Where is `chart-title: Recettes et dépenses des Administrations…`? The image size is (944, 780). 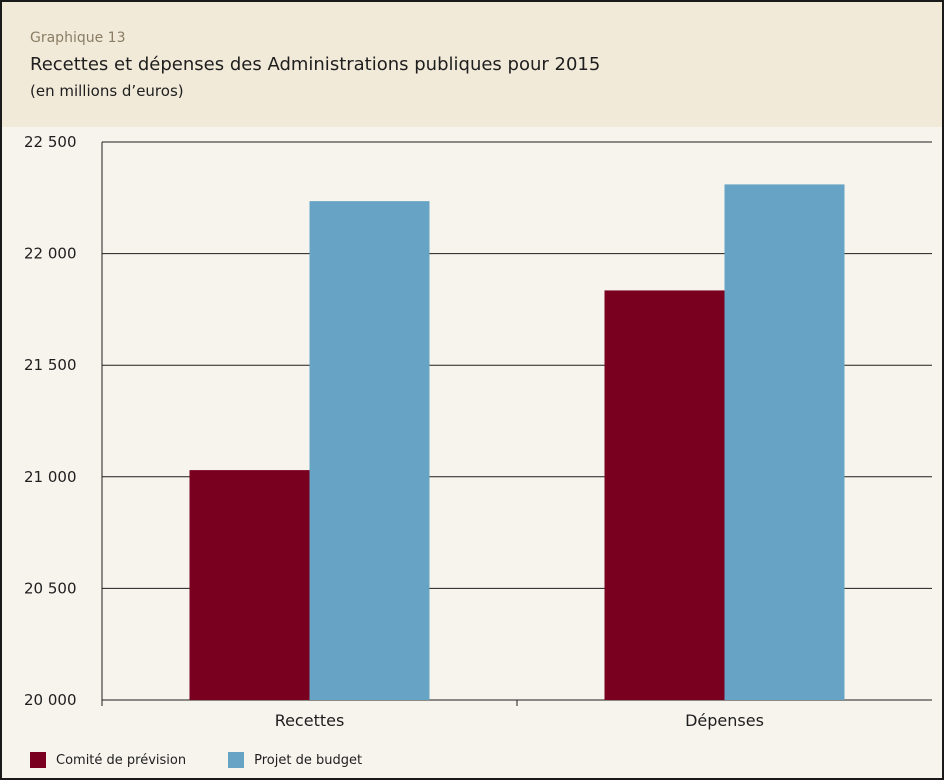 chart-title: Recettes et dépenses des Administrations… is located at coordinates (315, 64).